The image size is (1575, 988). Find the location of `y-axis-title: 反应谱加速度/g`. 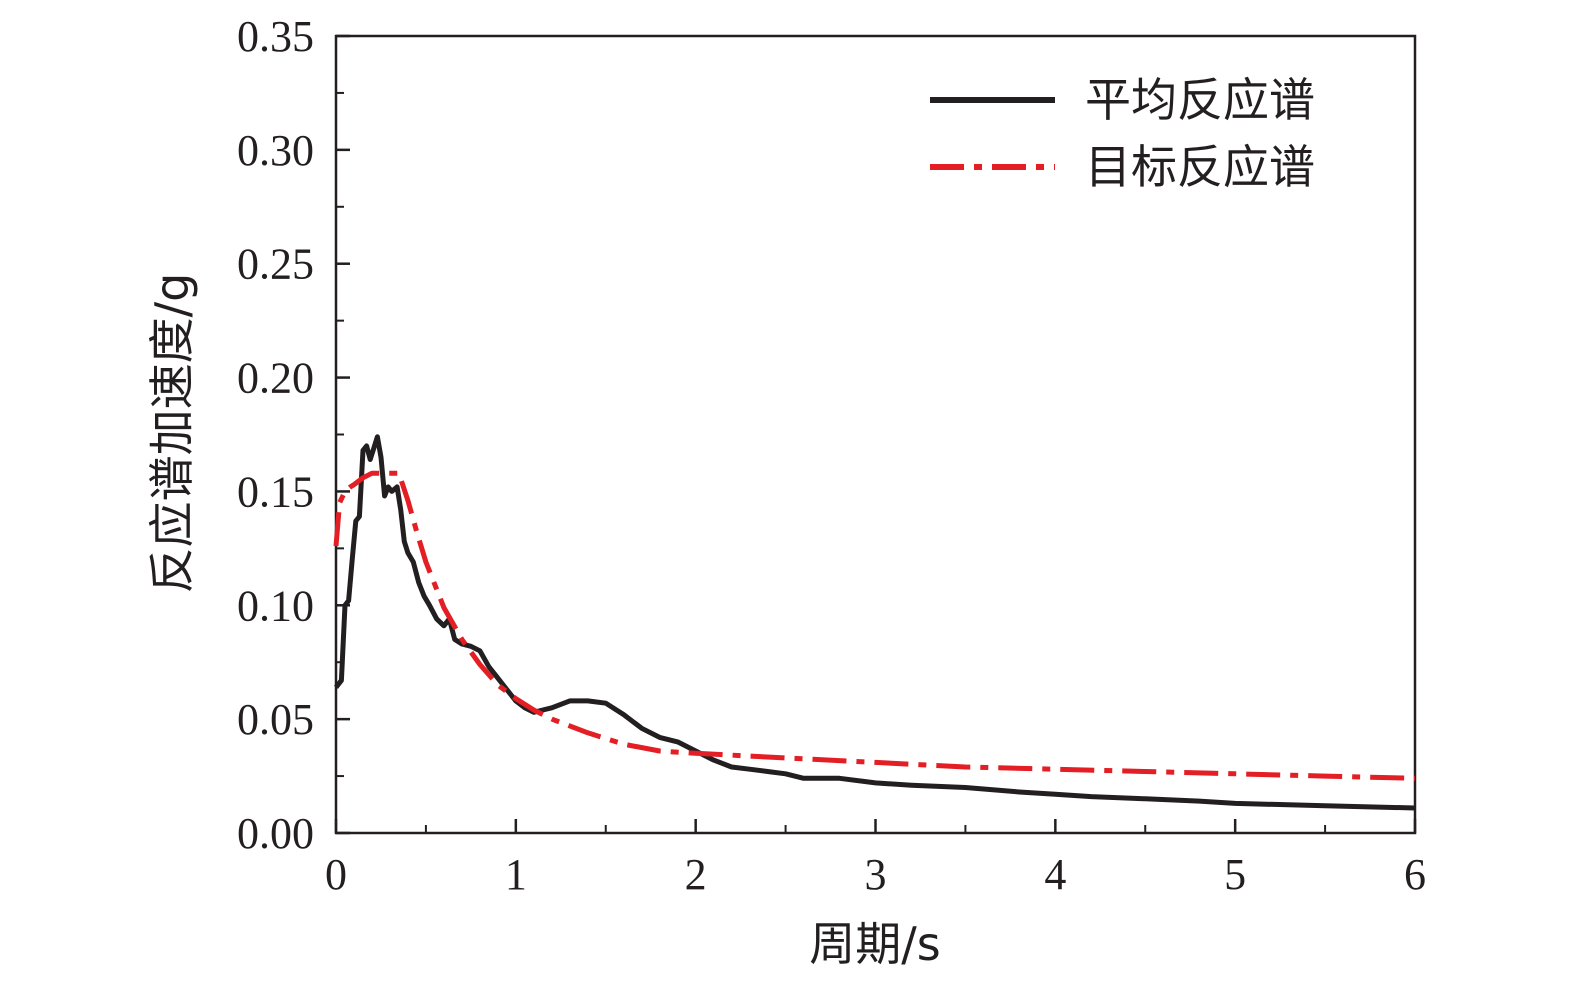

y-axis-title: 反应谱加速度/g is located at coordinates (172, 433).